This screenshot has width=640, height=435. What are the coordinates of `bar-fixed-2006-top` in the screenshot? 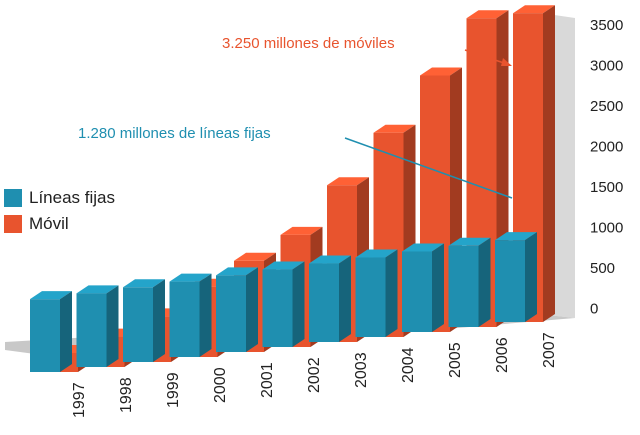 It's located at (469, 241).